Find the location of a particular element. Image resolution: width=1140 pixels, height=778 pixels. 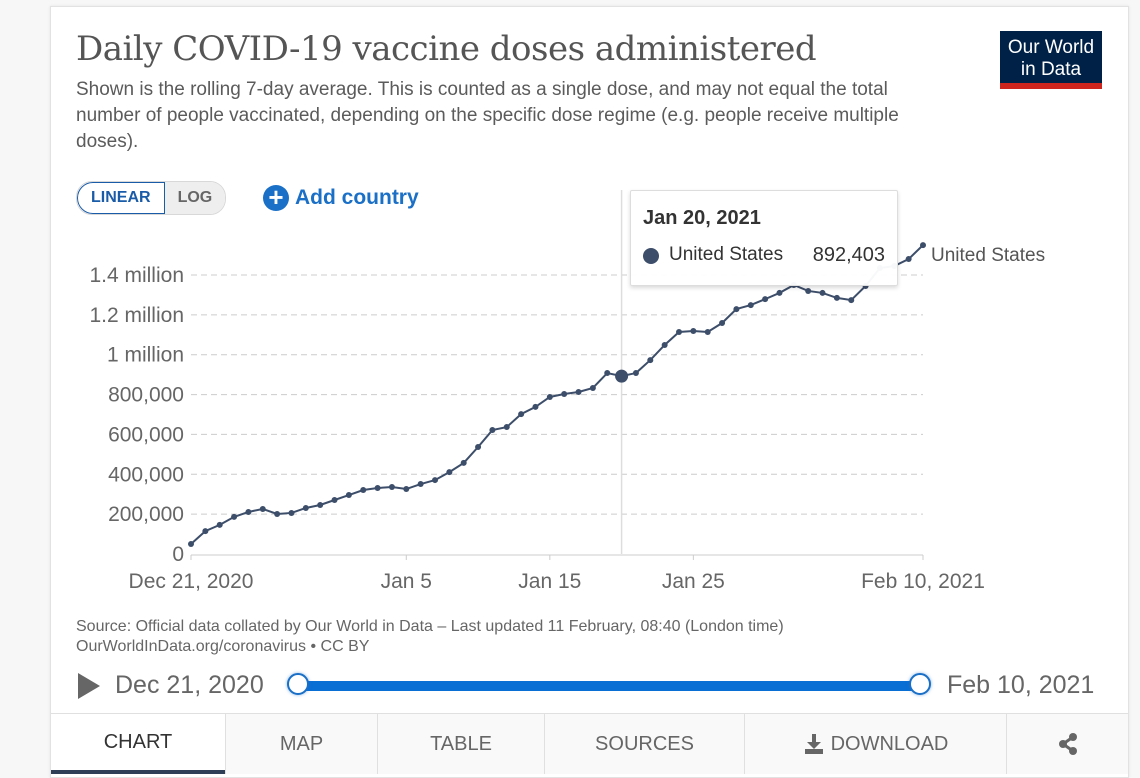

tab-table: TABLE is located at coordinates (460, 744).